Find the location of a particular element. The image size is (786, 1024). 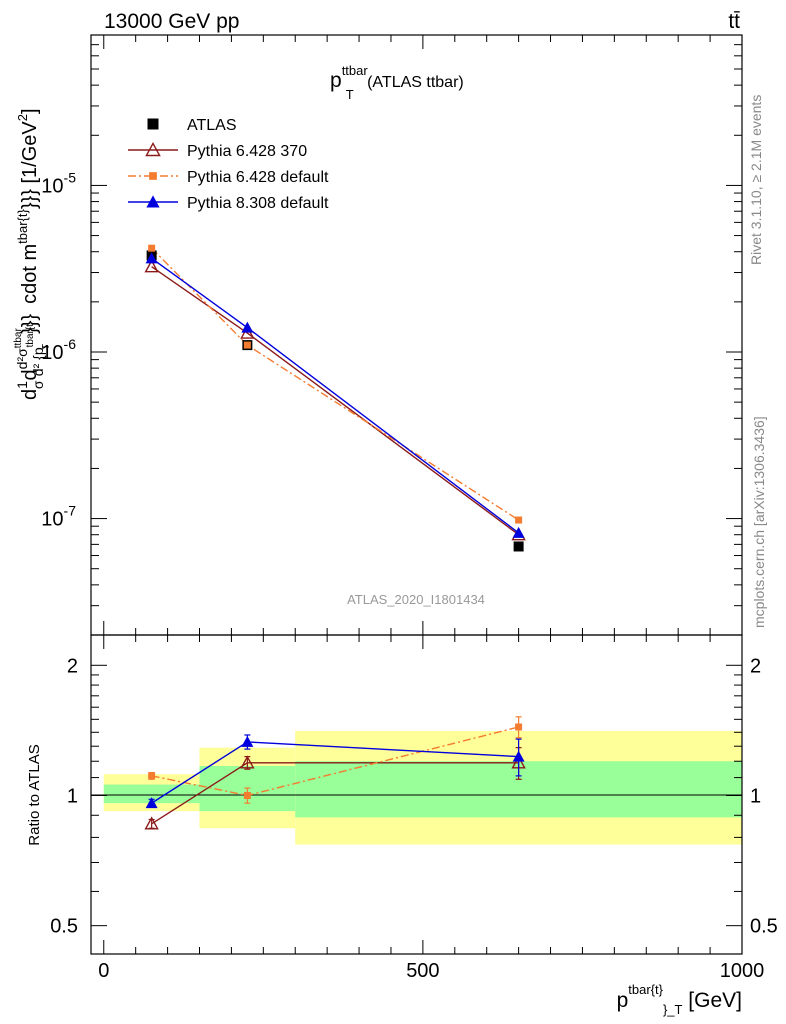

y-tick-label: 10⁻⁷ is located at coordinates (58, 517).